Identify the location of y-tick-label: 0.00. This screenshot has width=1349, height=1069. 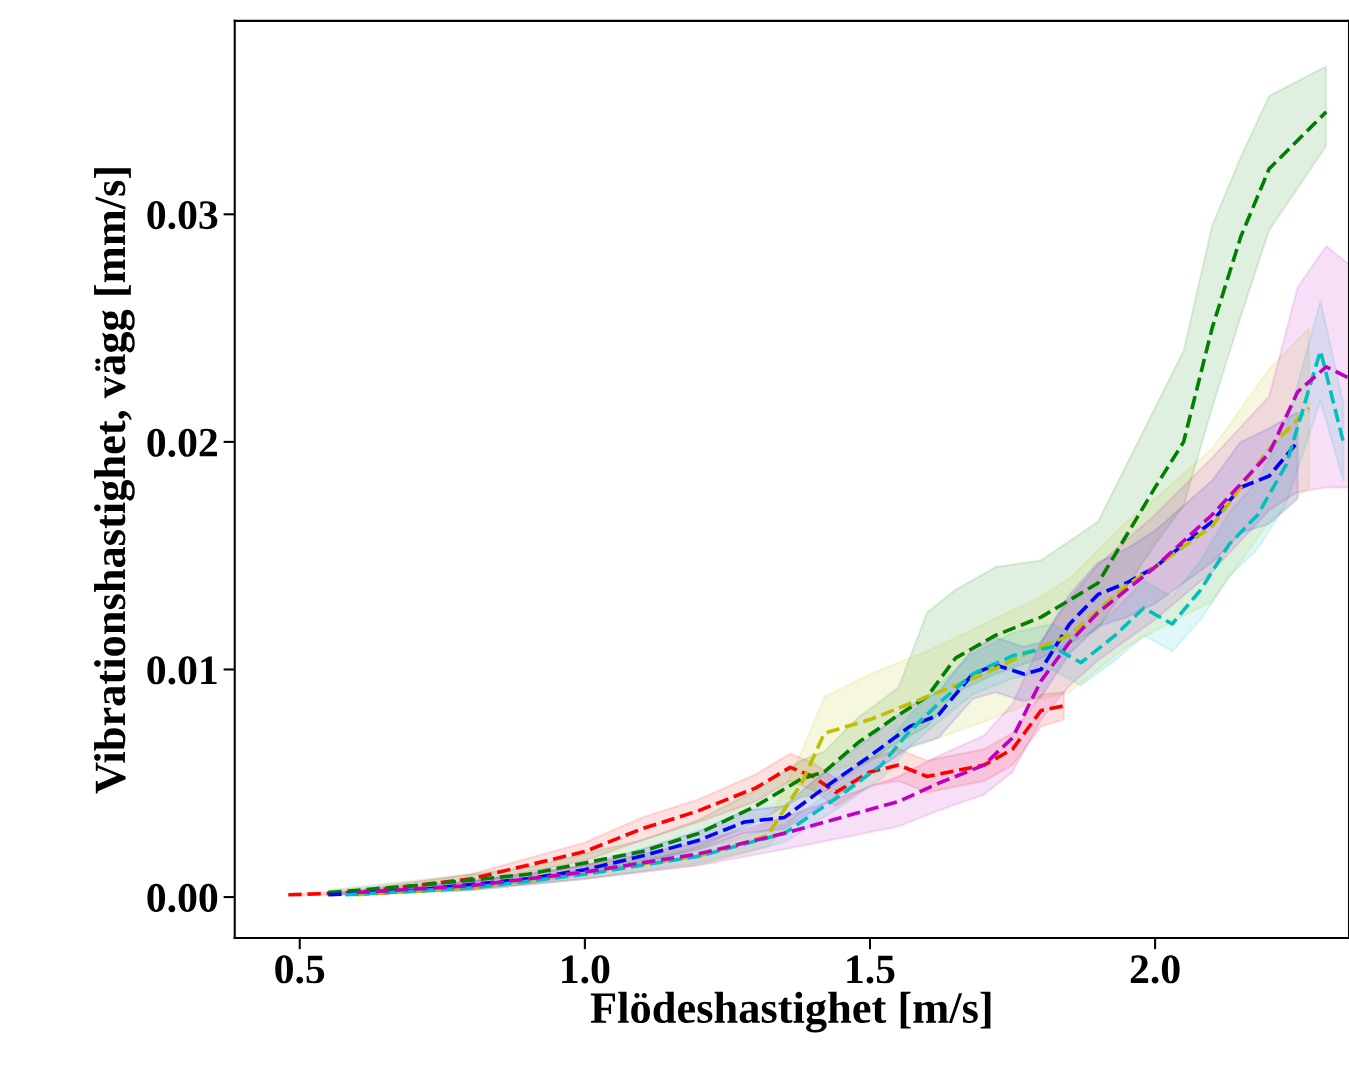
(182, 898).